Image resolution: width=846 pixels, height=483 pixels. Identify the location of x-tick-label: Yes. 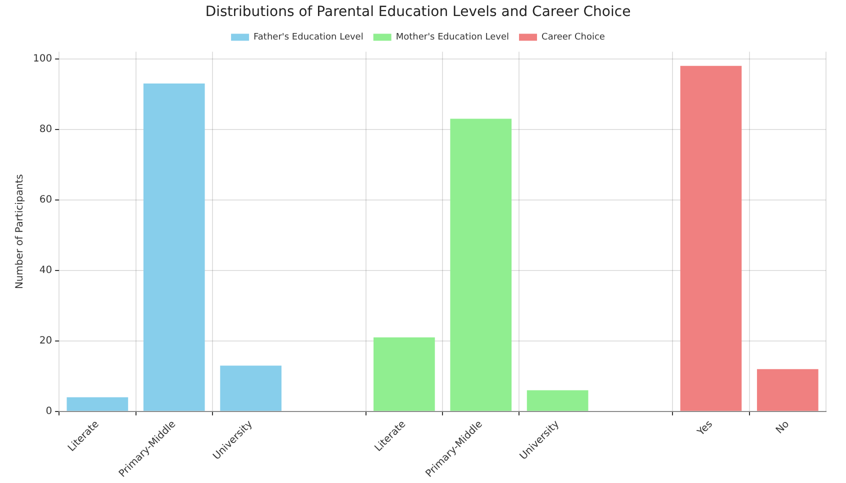
(705, 428).